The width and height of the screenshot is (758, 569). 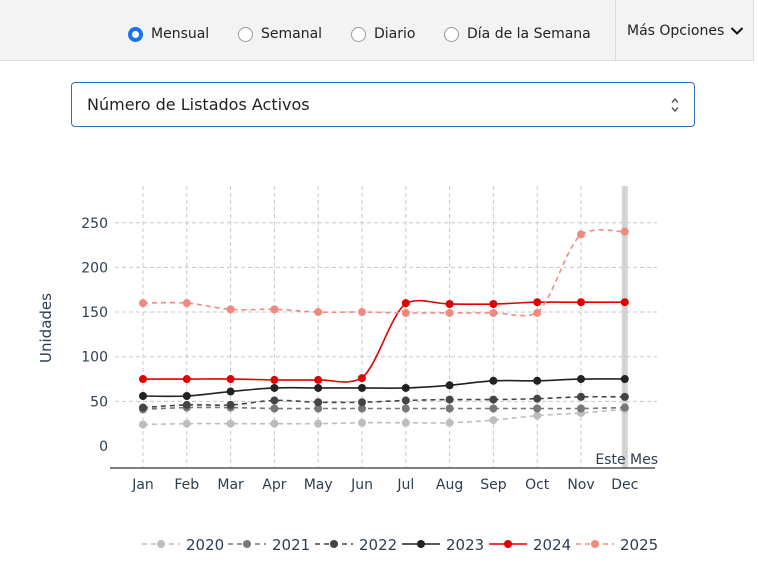 I want to click on y-axis-label: Unidades, so click(x=46, y=328).